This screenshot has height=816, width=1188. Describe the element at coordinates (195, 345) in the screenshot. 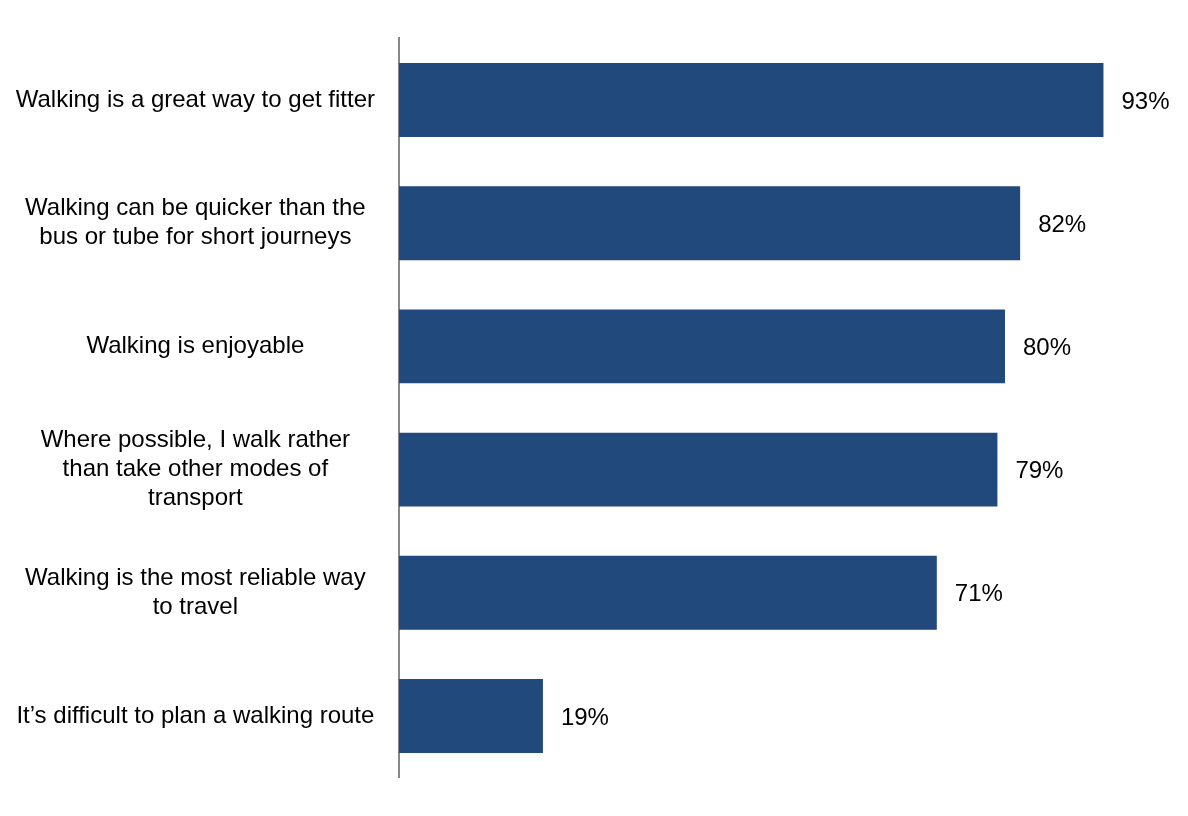

I see `y-tick-label: Walking is enjoyable` at that location.